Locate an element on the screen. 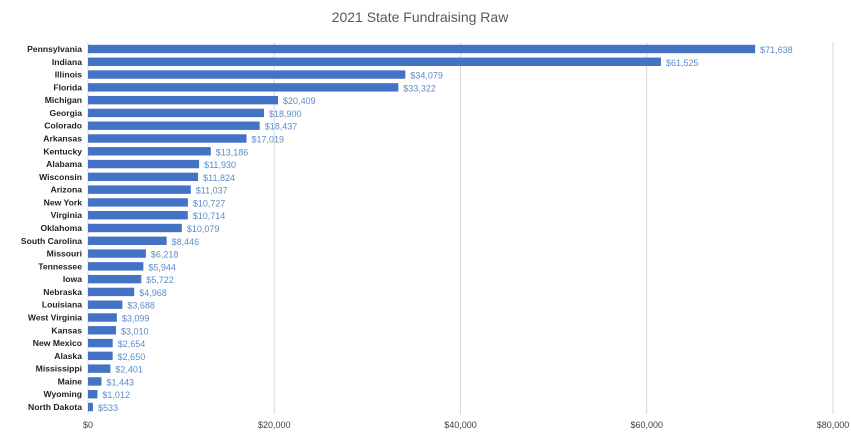  category-label: Alaska is located at coordinates (68, 356).